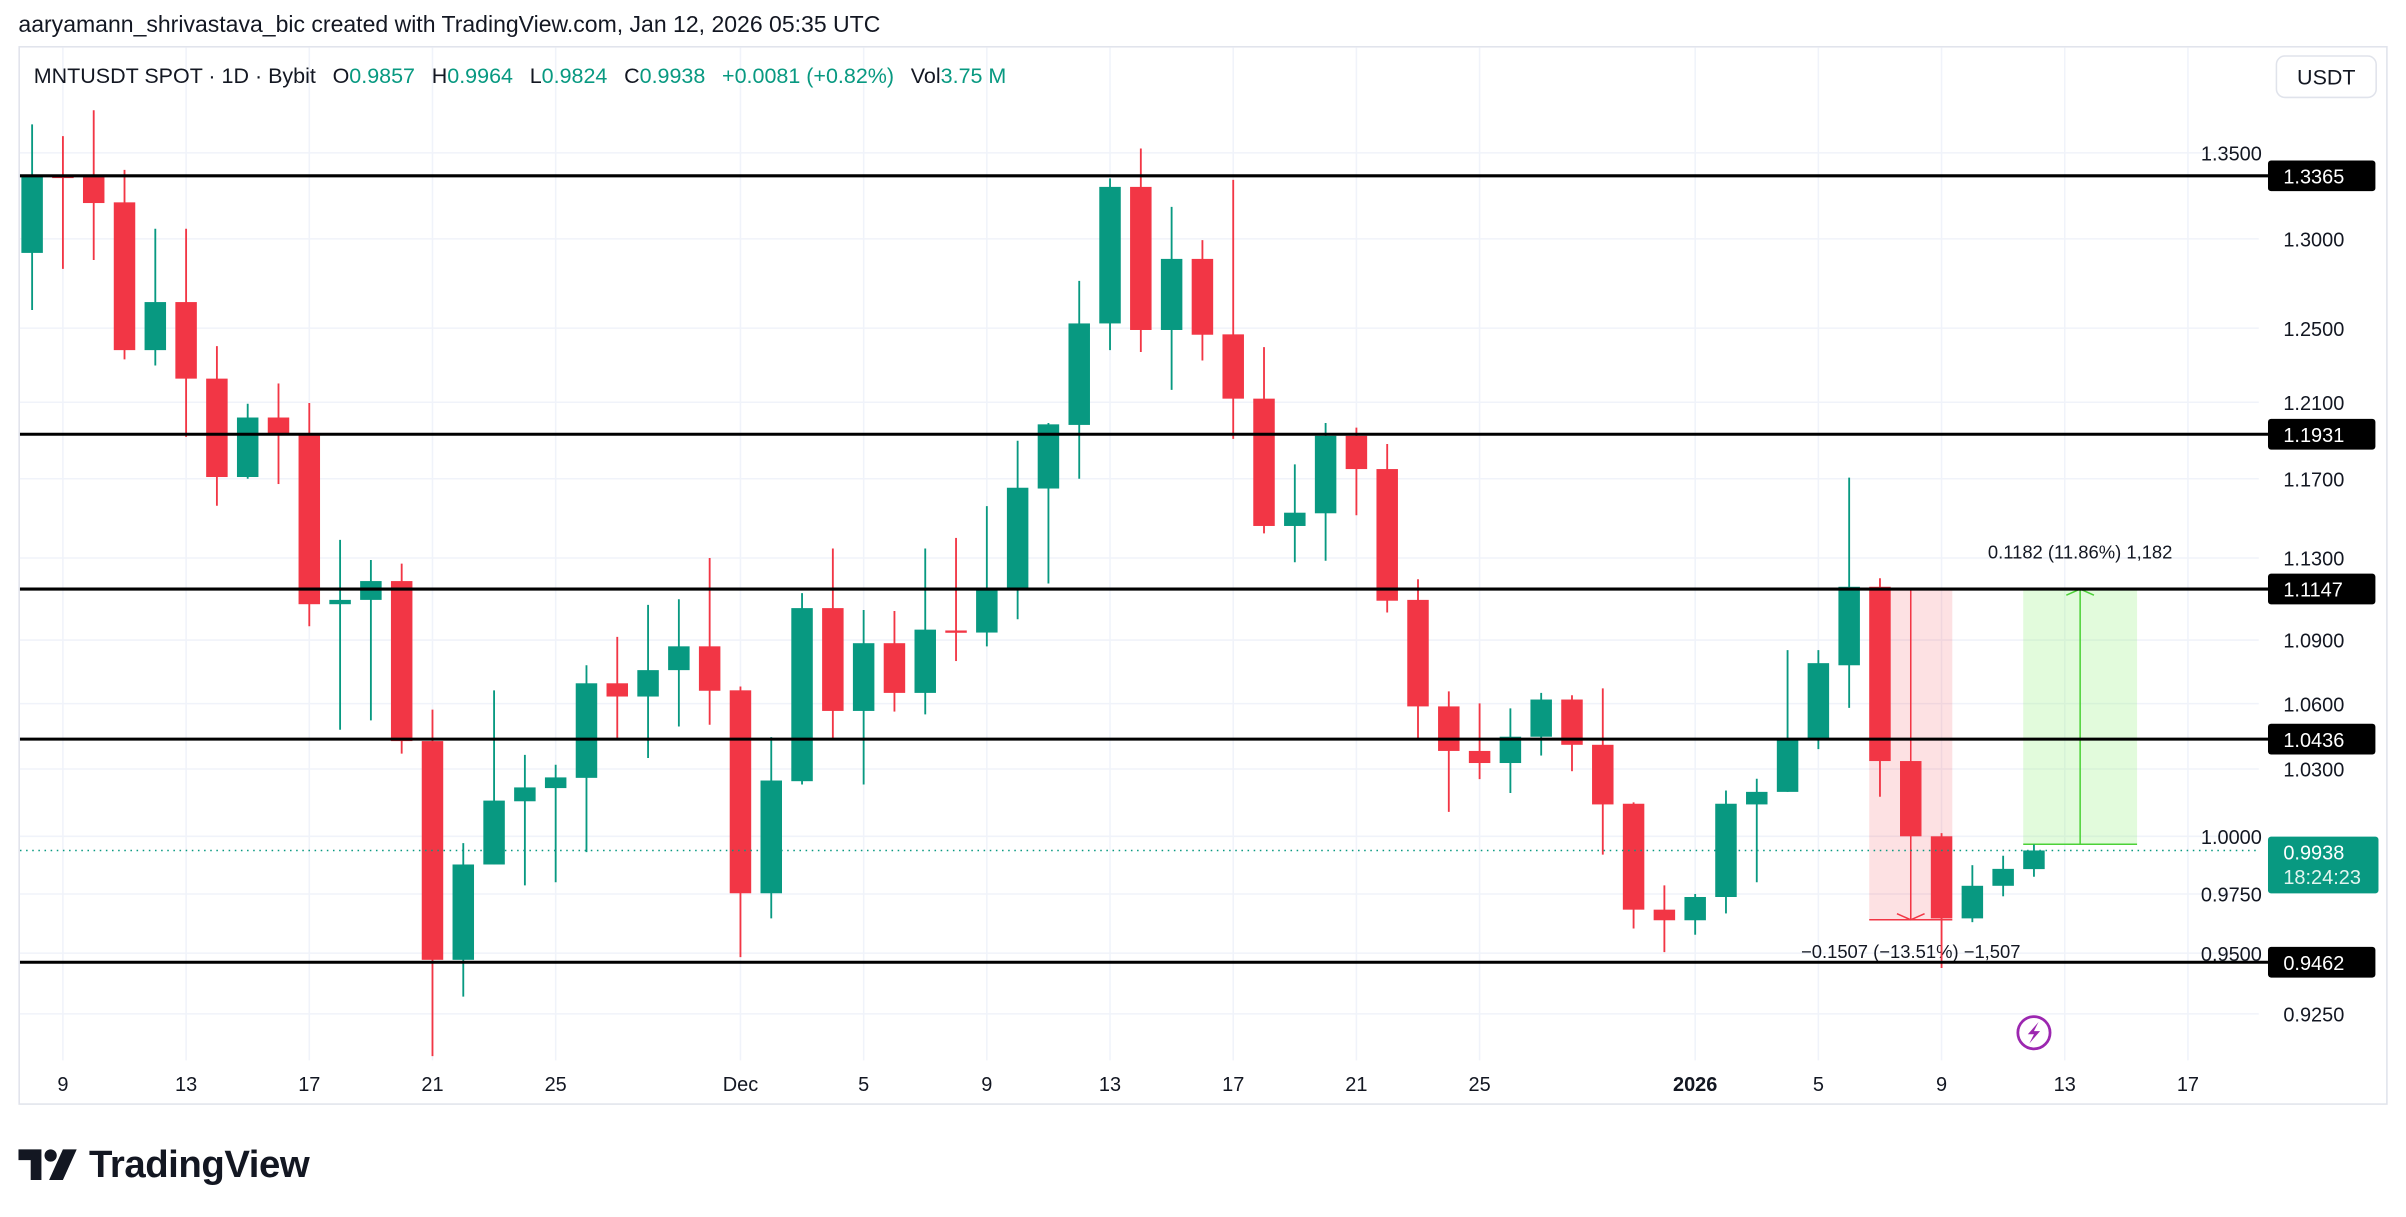 The height and width of the screenshot is (1217, 2406). What do you see at coordinates (1695, 1085) in the screenshot?
I see `date-tick-label: 2026` at bounding box center [1695, 1085].